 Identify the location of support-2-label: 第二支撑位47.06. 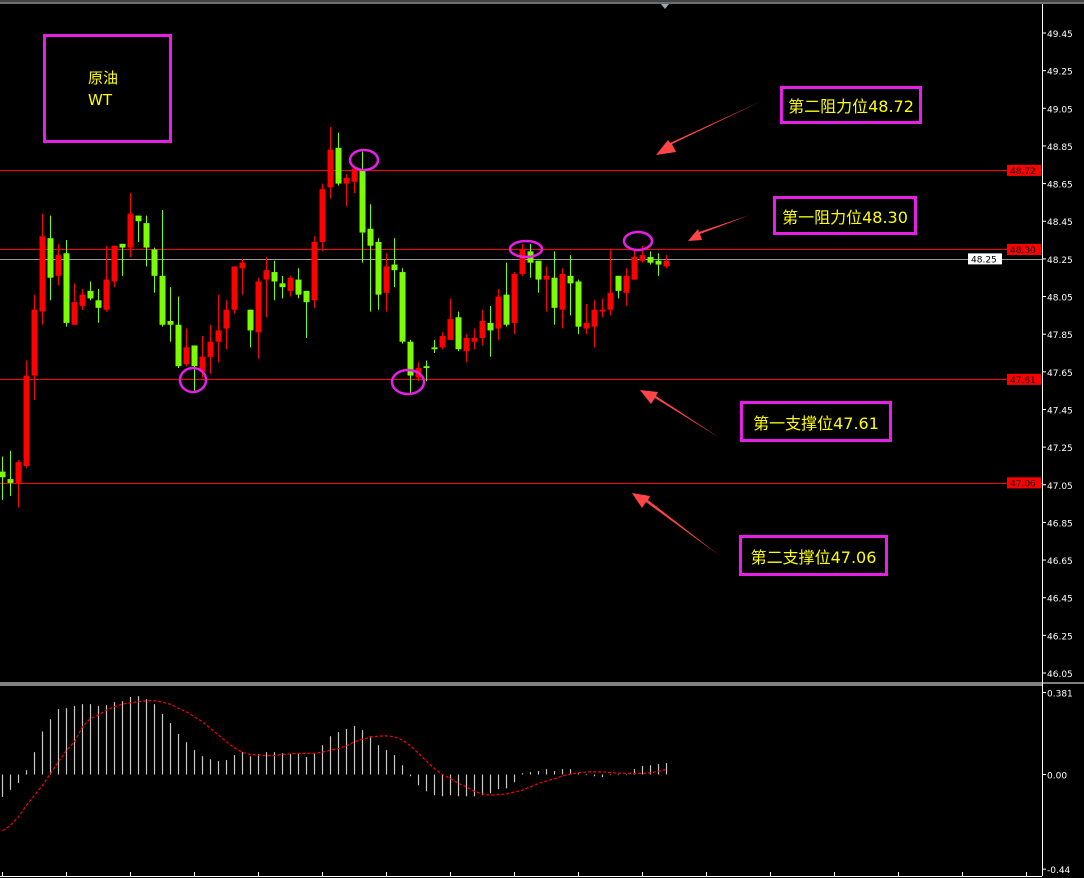
(813, 555).